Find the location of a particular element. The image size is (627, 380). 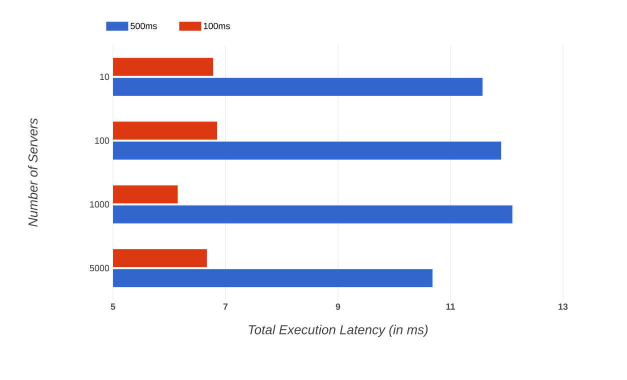

y-axis-title: Number of Servers is located at coordinates (33, 172).